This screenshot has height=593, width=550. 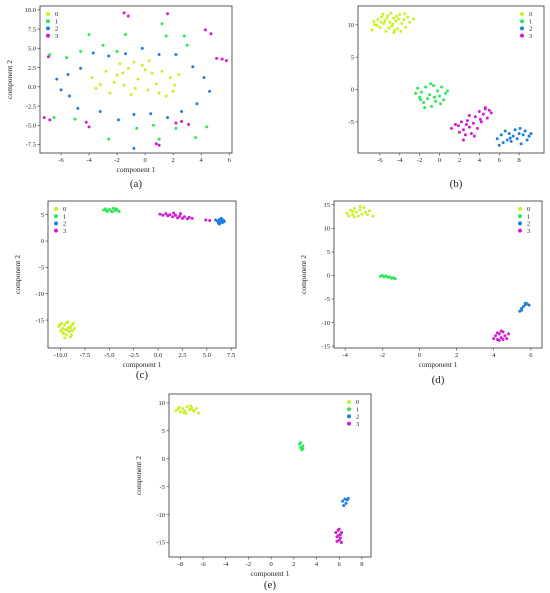 What do you see at coordinates (32, 87) in the screenshot?
I see `y-tick-label: 0.0` at bounding box center [32, 87].